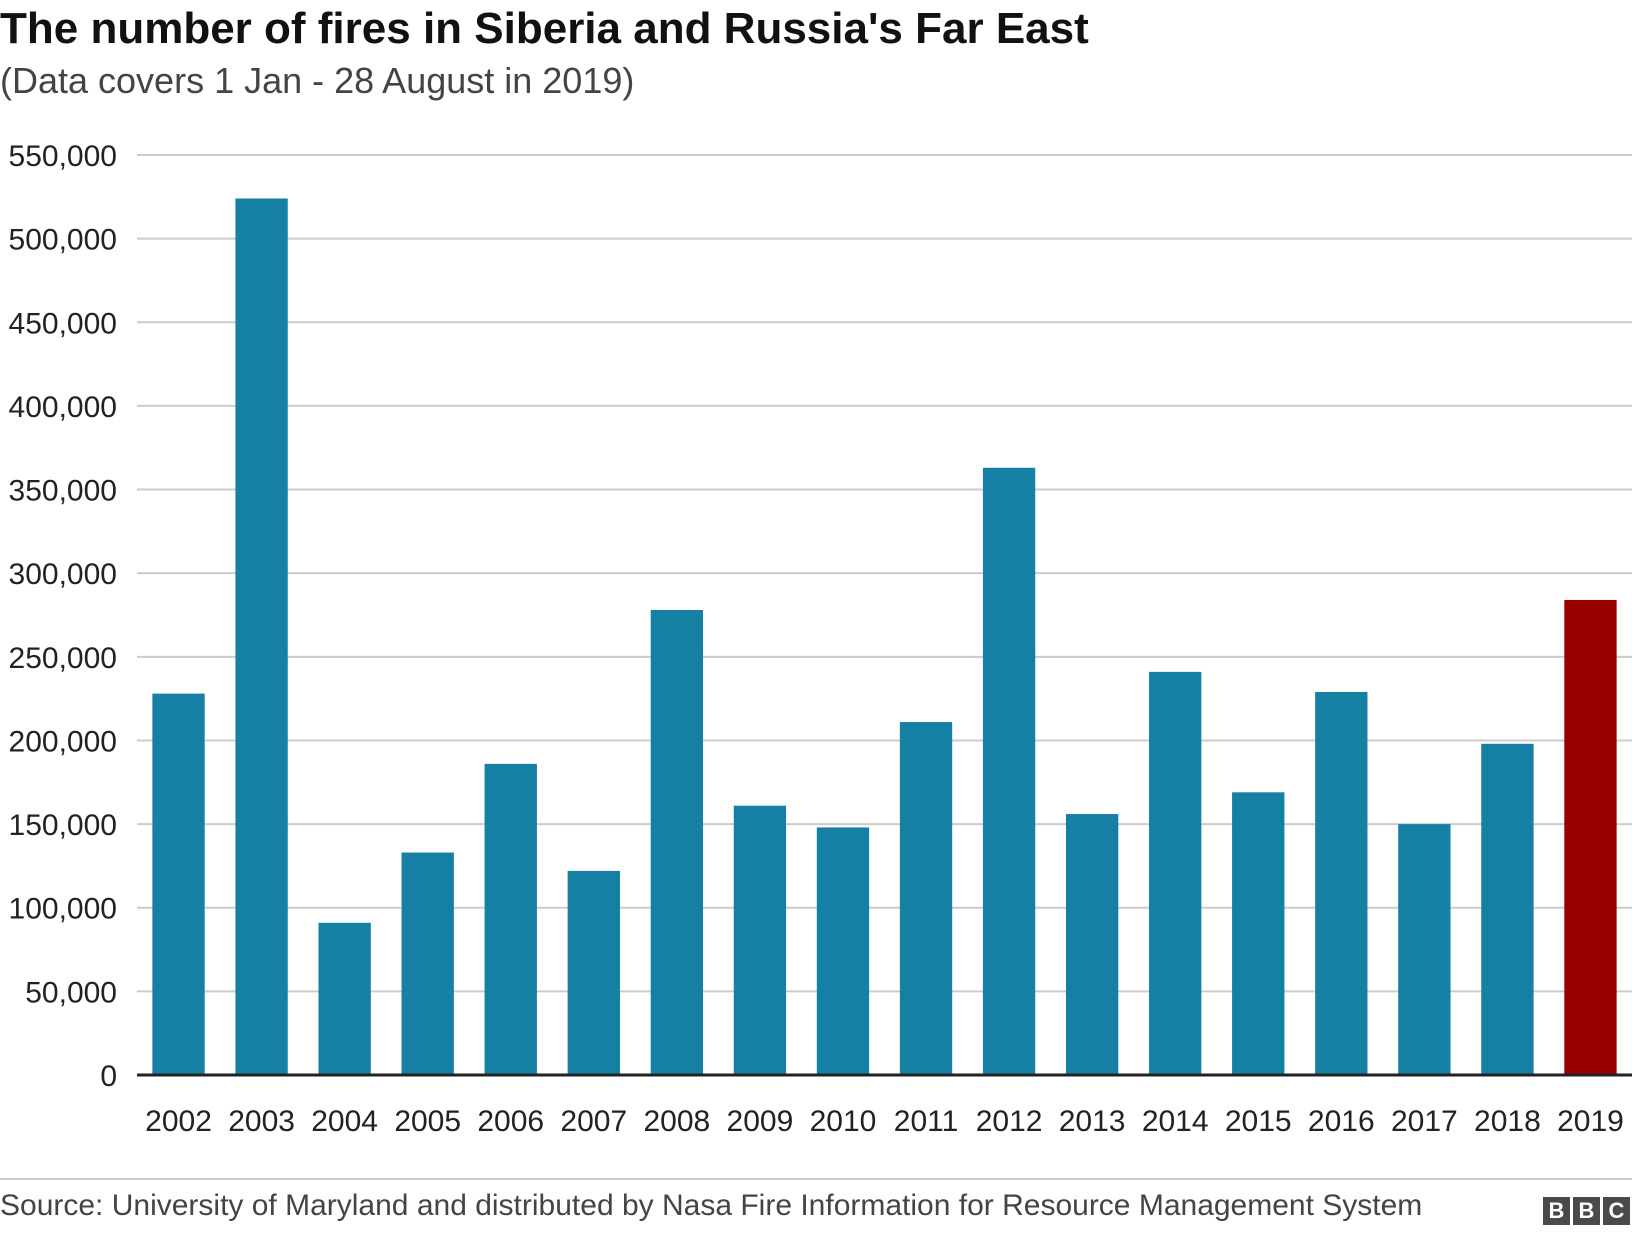  Describe the element at coordinates (63, 658) in the screenshot. I see `y-tick-label: 250,000` at that location.